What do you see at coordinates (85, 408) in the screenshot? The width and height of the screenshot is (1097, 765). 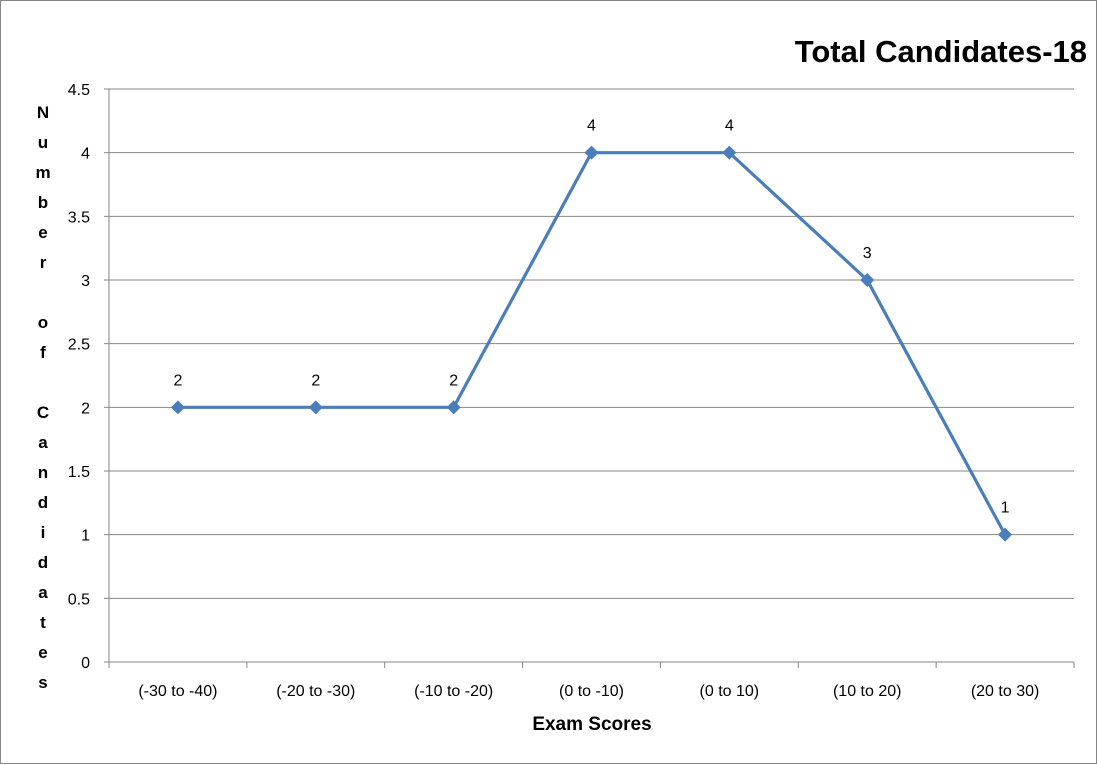 I see `y-tick-label: 2` at bounding box center [85, 408].